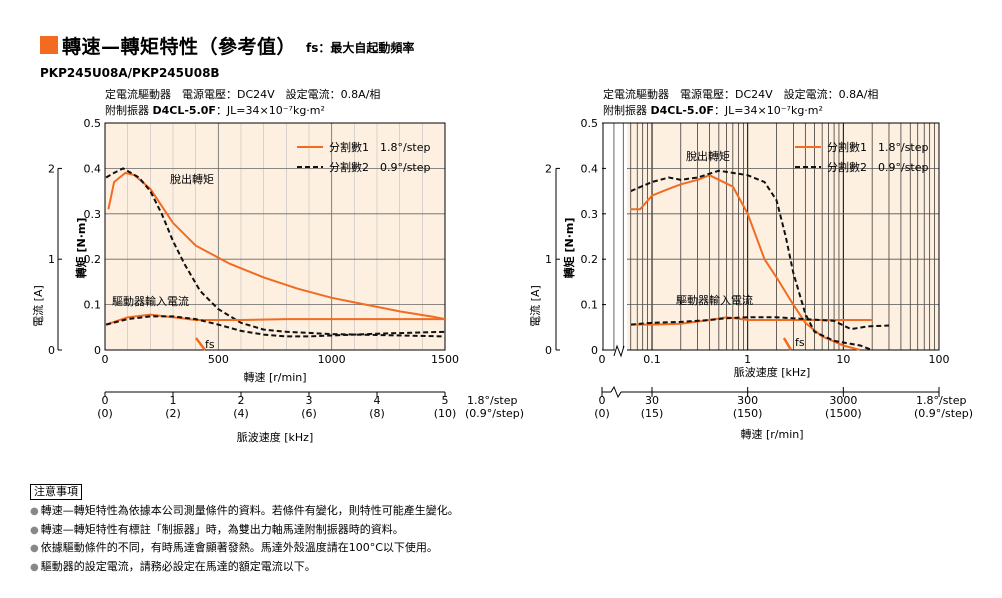 The height and width of the screenshot is (598, 1002). What do you see at coordinates (217, 529) in the screenshot?
I see `note-item: ● 轉速—轉矩特性有標註「制振器」時，為雙出力軸馬達附制振器時的資料。` at bounding box center [217, 529].